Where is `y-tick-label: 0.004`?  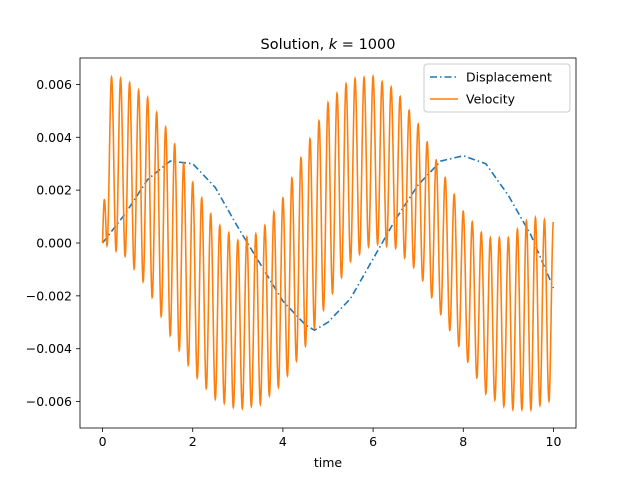 y-tick-label: 0.004 is located at coordinates (54, 137).